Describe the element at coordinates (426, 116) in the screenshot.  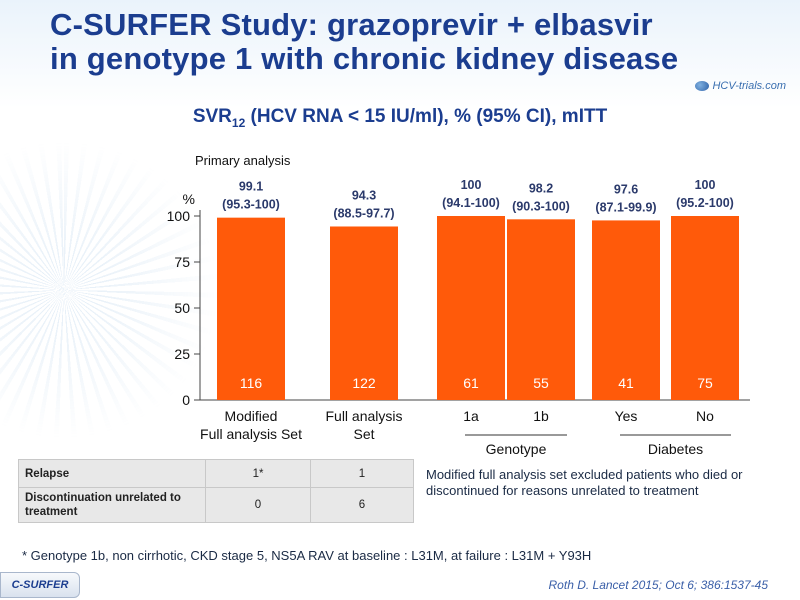
I see `subtitle-rest: (HCV RNA < 15 IU/ml), % (95% CI), mITT` at that location.